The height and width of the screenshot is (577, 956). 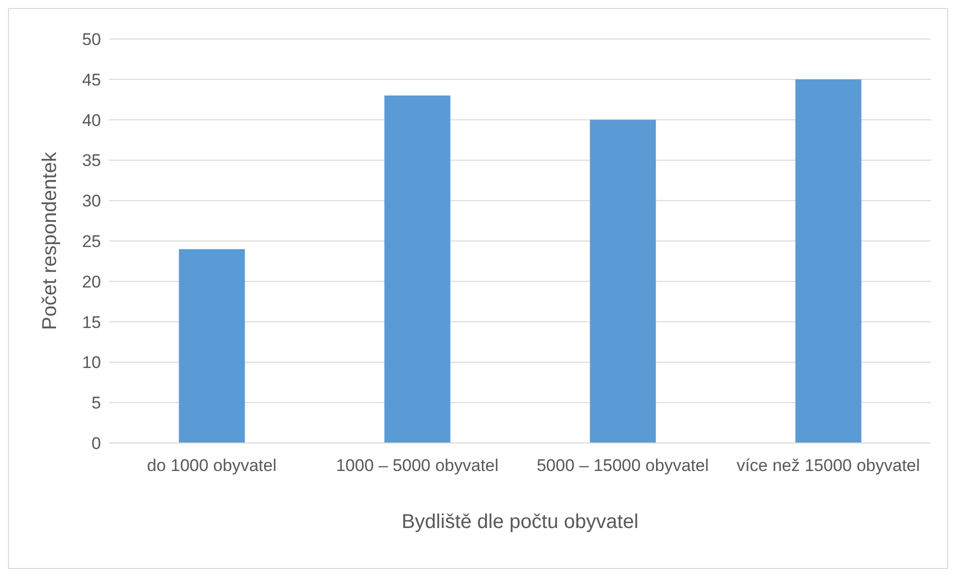 I want to click on y-tick-label: 0, so click(x=96, y=444).